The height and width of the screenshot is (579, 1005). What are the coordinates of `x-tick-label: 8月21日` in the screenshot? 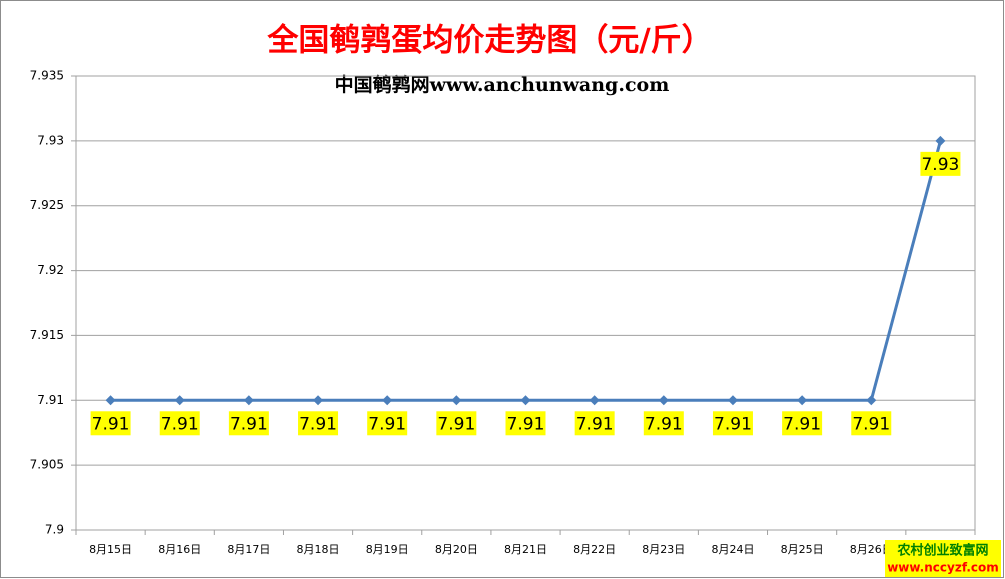 It's located at (525, 549).